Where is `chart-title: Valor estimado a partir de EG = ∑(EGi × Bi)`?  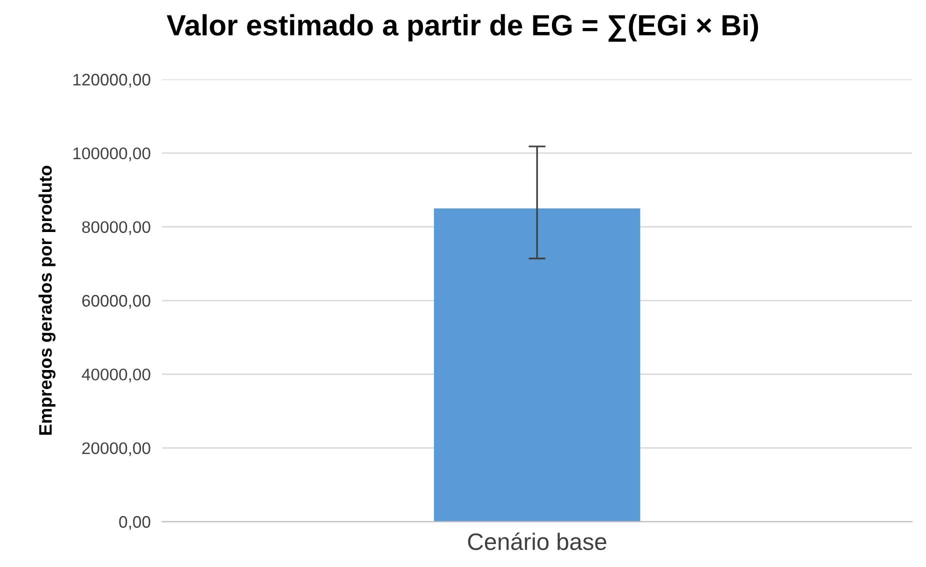
chart-title: Valor estimado a partir de EG = ∑(EGi × Bi) is located at coordinates (462, 28).